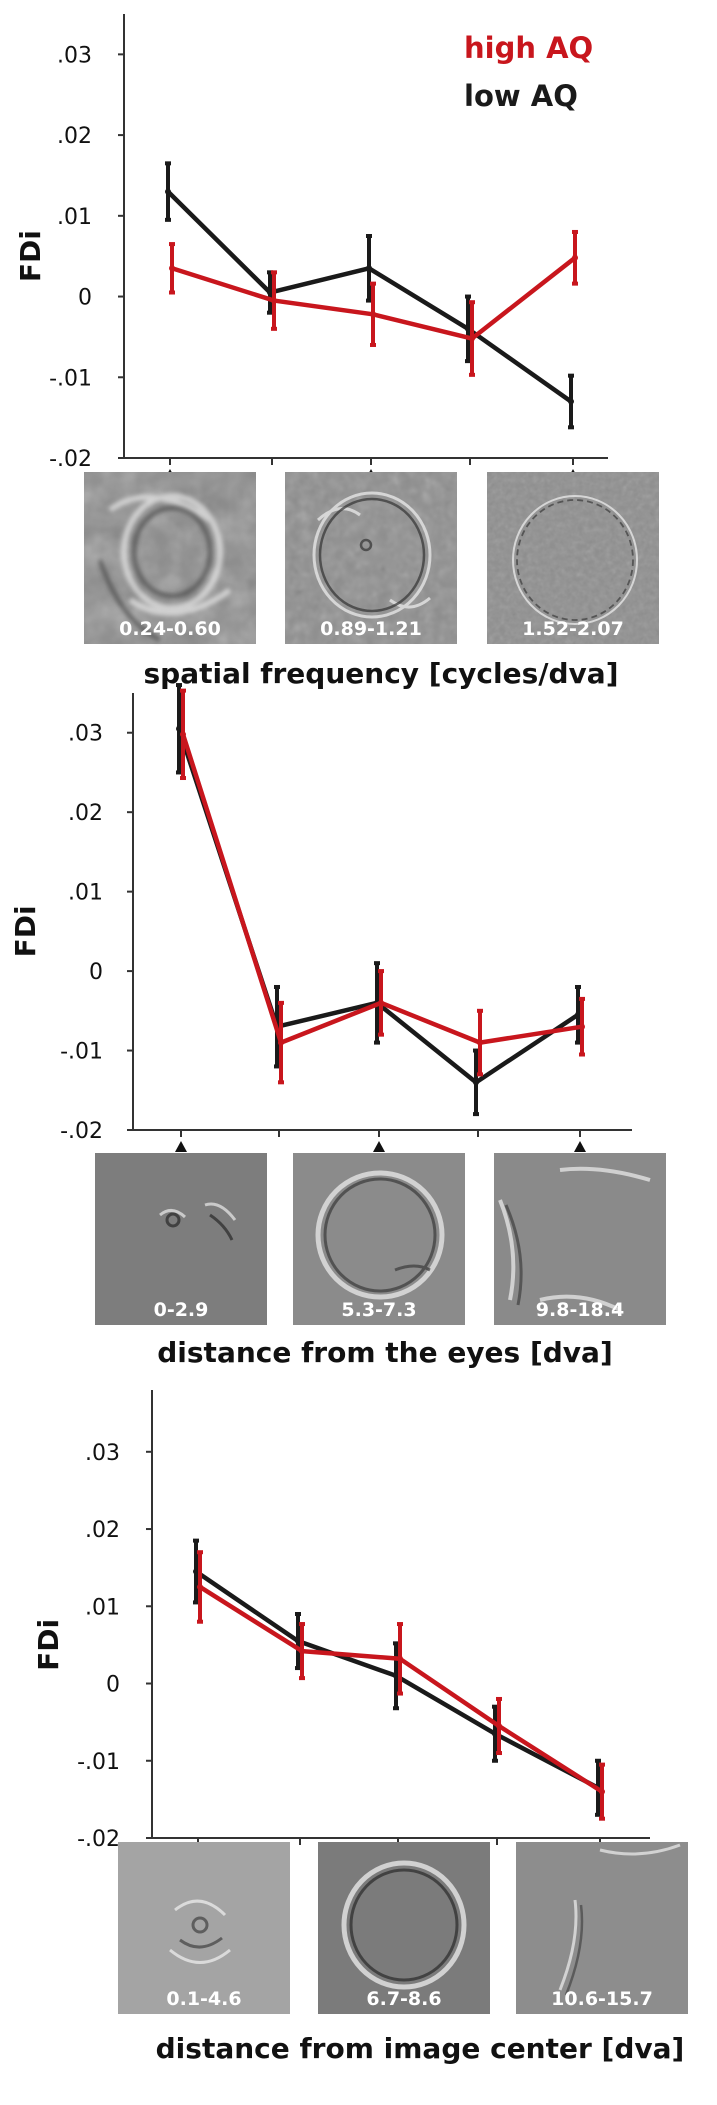 The image size is (717, 2105). I want to click on image-label-3: 0-2.9, so click(181, 1310).